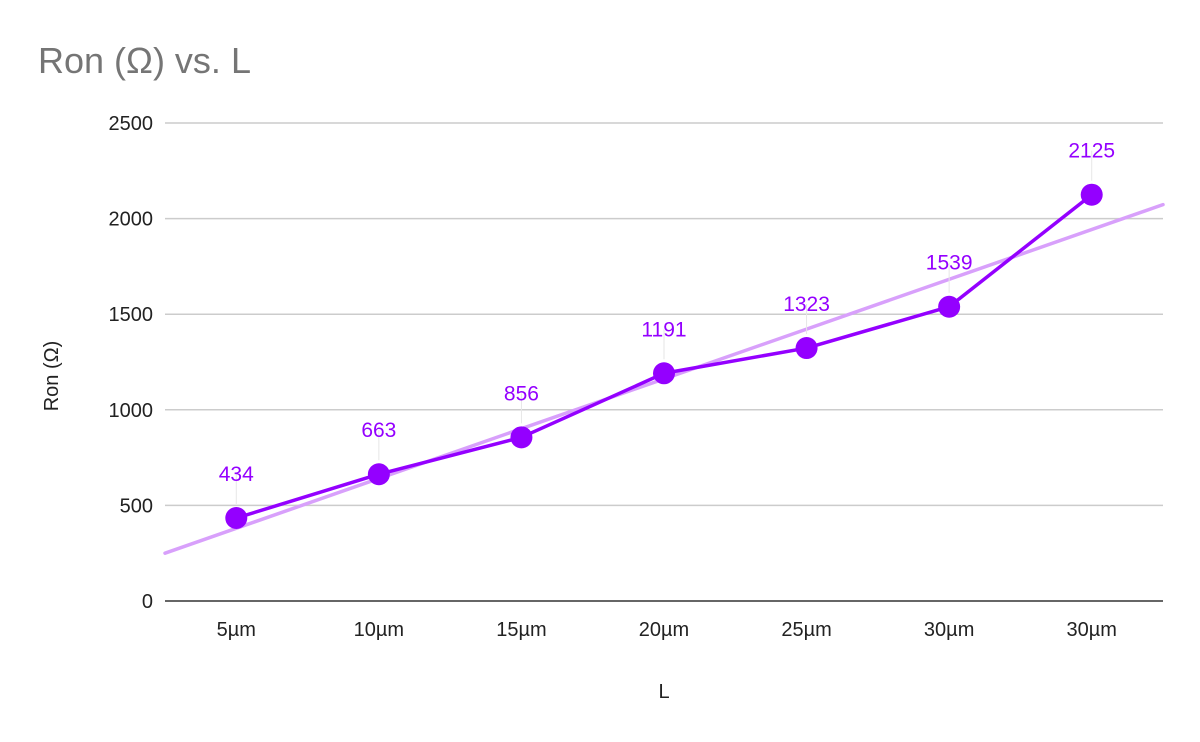  Describe the element at coordinates (131, 411) in the screenshot. I see `y-tick-label: 1000` at that location.